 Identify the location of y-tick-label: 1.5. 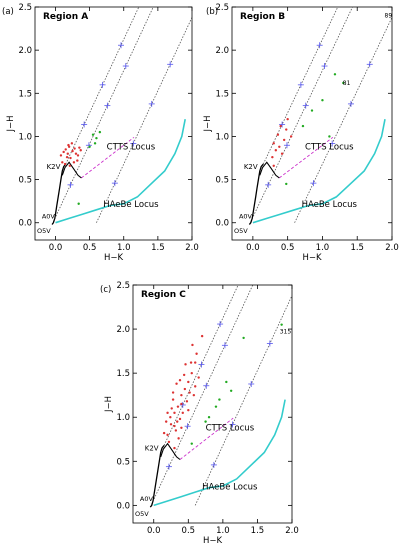
(25, 94).